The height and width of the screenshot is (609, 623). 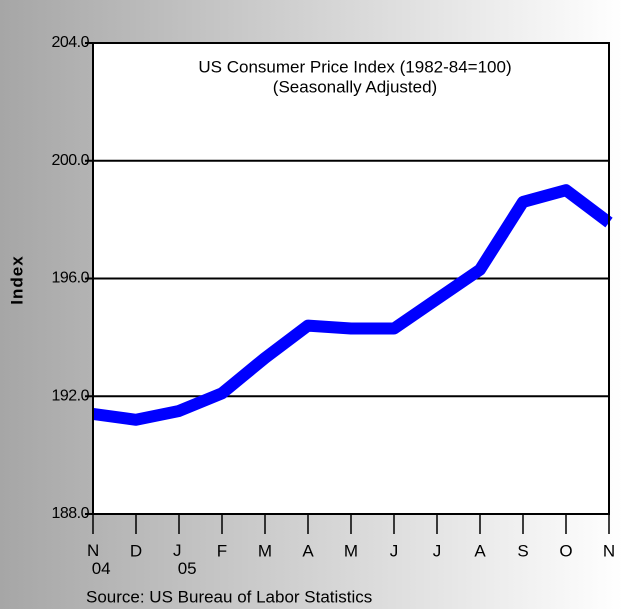 I want to click on x-tick-label: D, so click(x=136, y=550).